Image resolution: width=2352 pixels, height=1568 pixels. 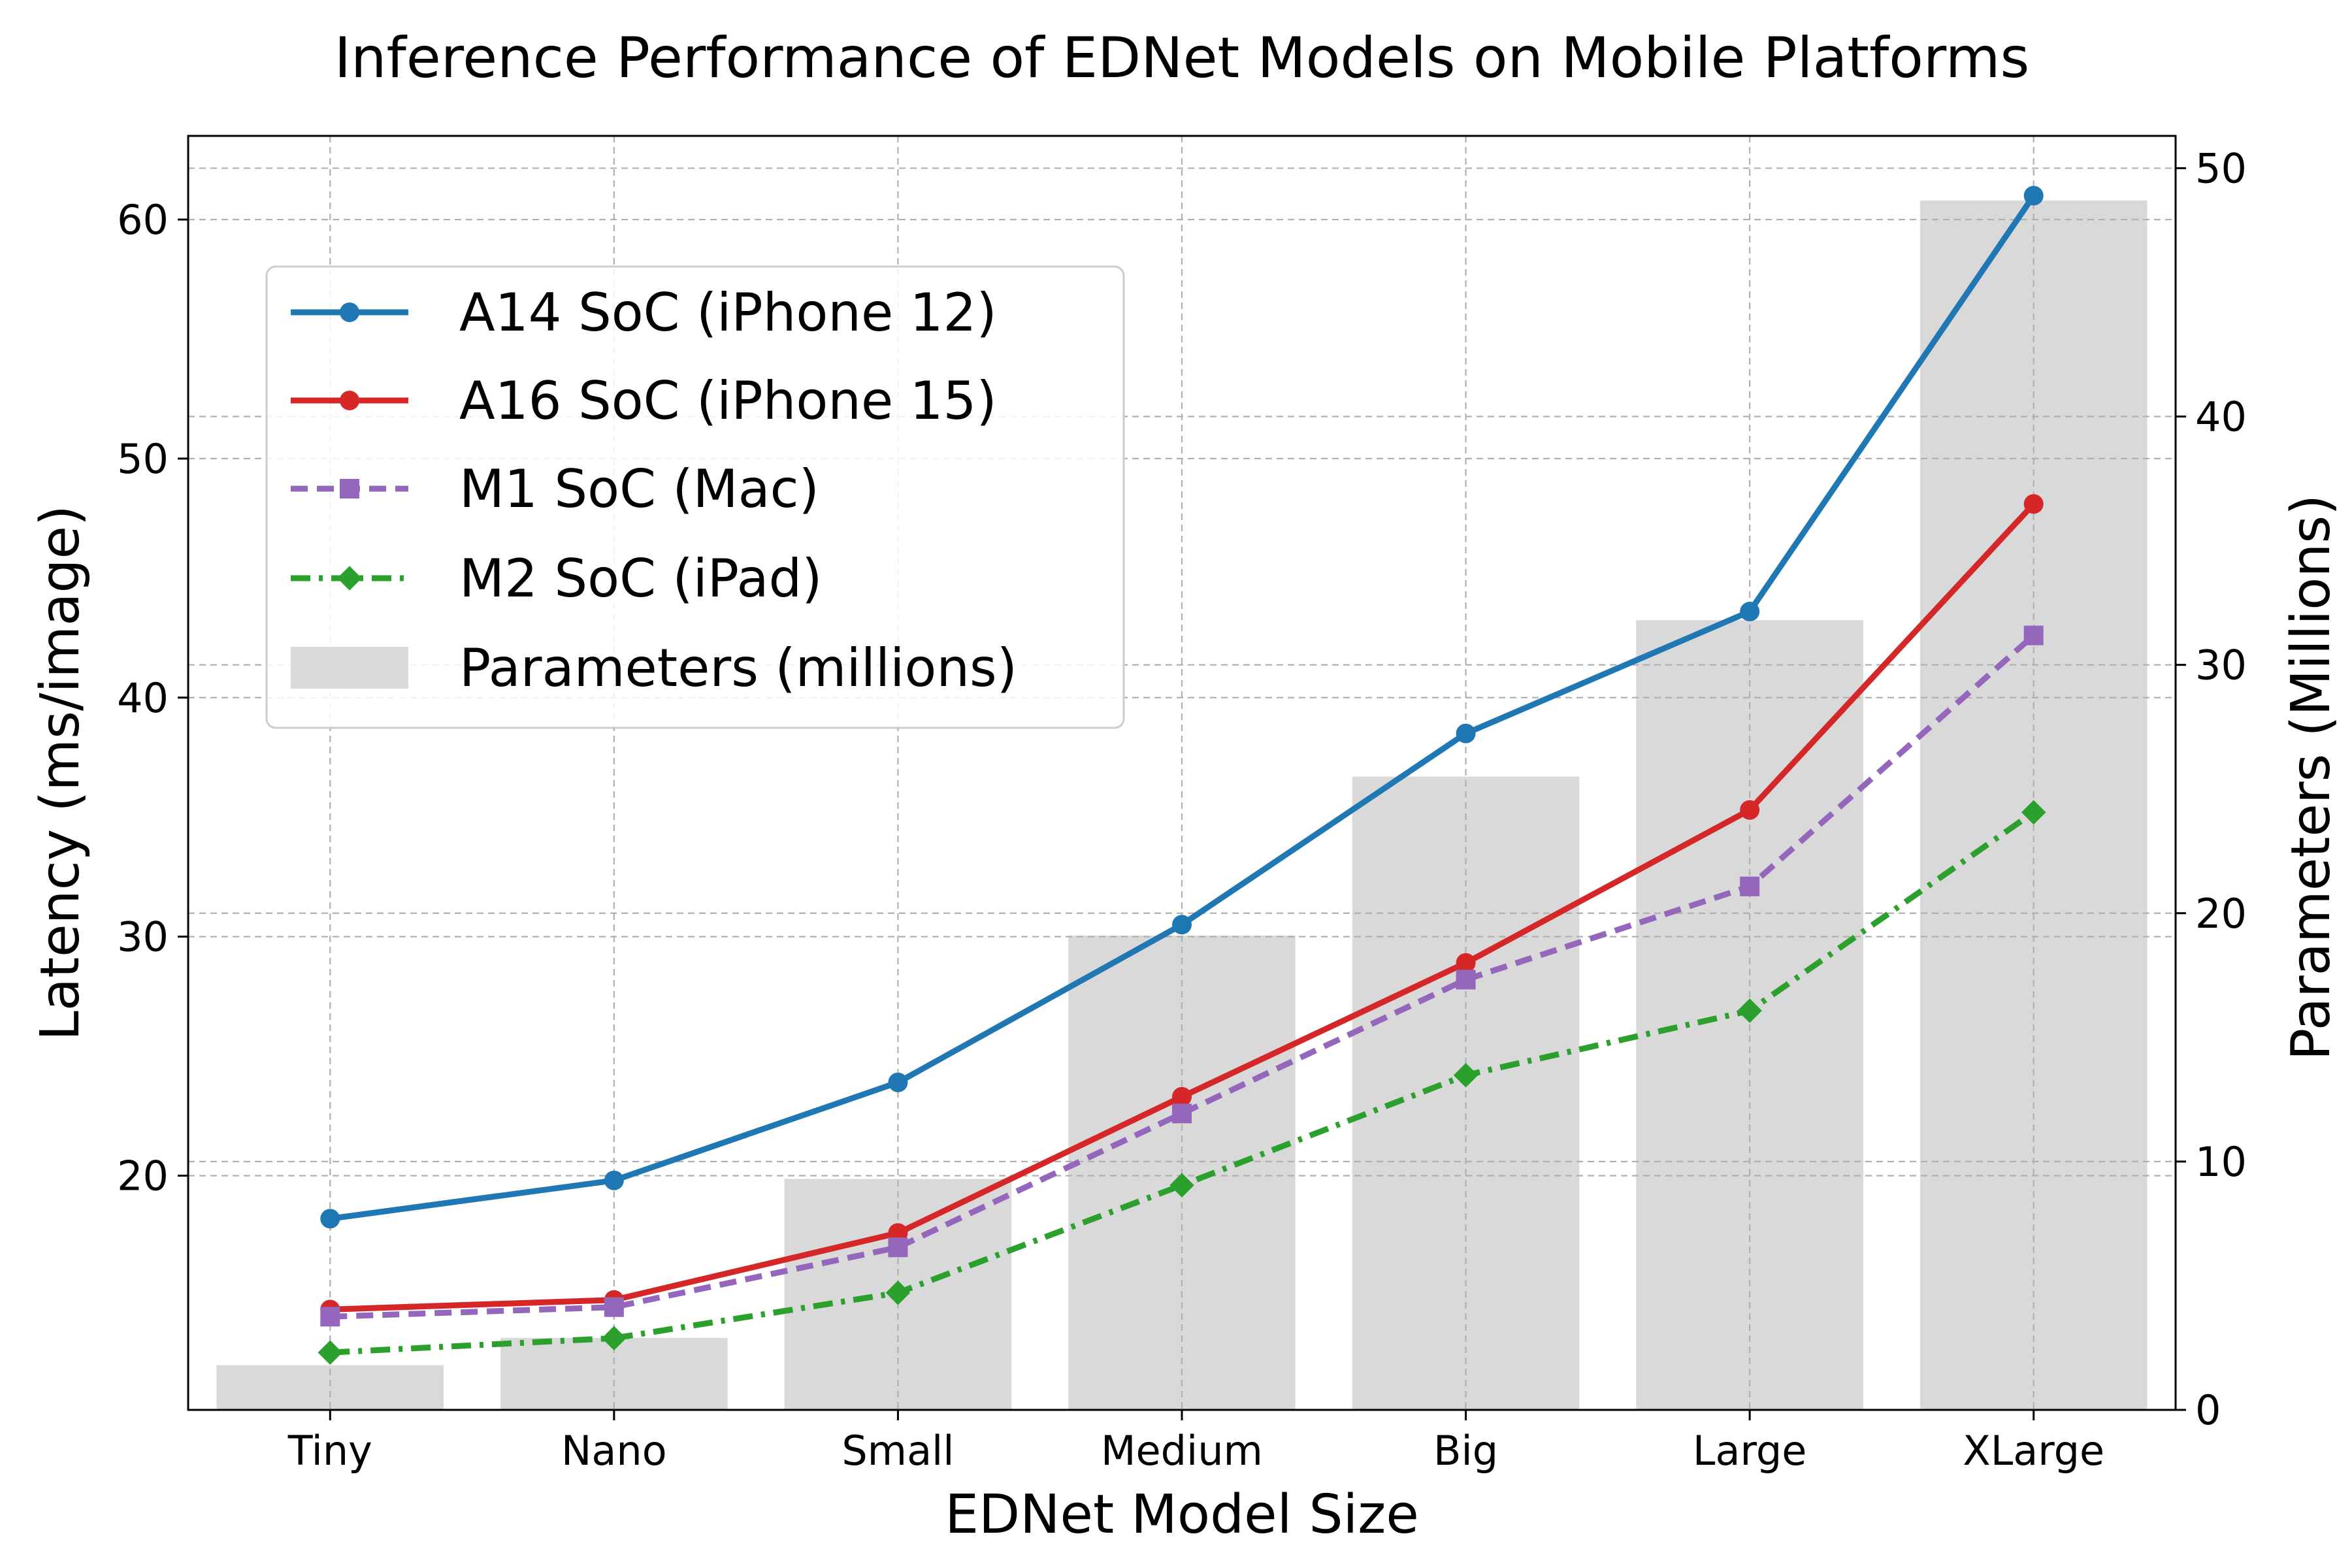 I want to click on x-tick-label-large: Large, so click(x=1749, y=1451).